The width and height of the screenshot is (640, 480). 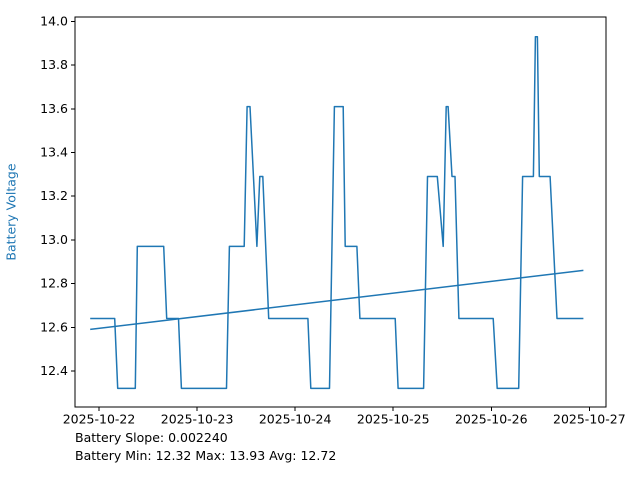 I want to click on battery-stats-text: Battery Min: 12.32 Max: 13.93 Avg: 12.72, so click(x=206, y=455).